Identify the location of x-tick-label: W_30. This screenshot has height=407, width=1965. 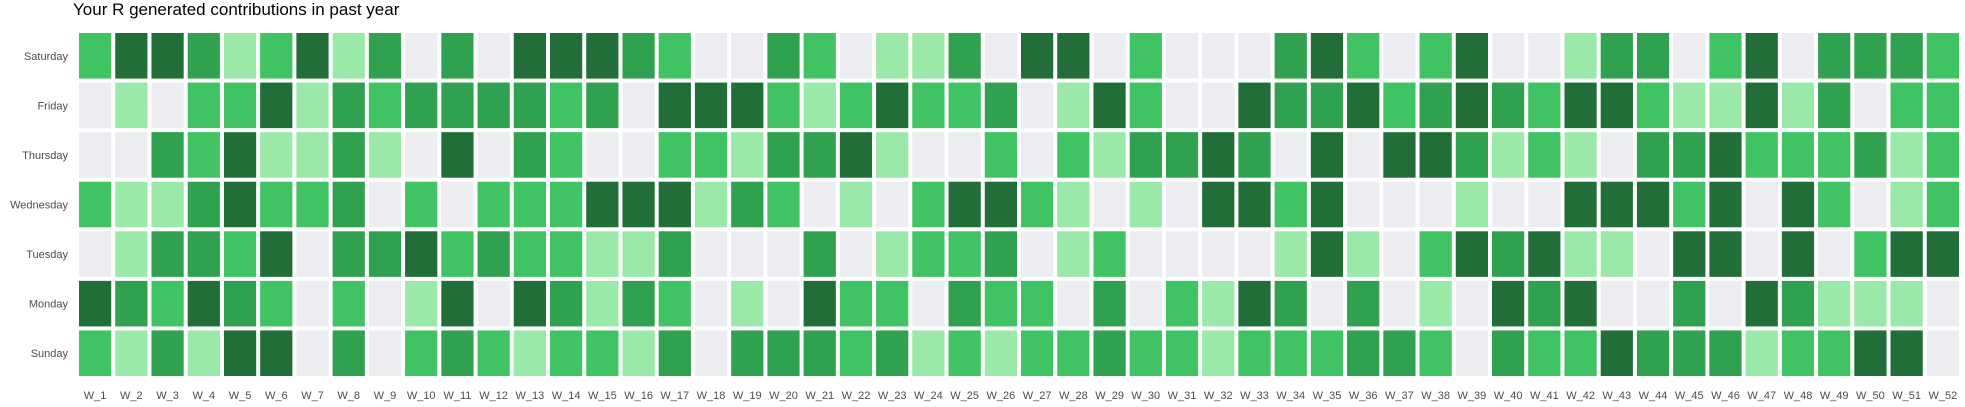
(1145, 396).